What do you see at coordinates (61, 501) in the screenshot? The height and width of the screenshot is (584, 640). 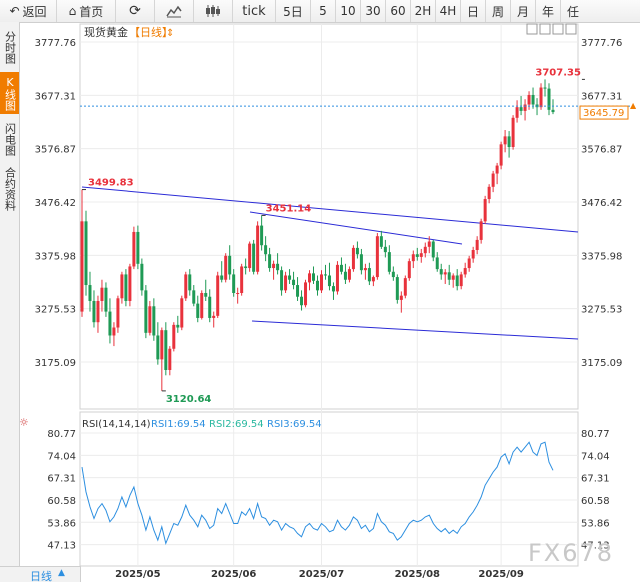 I see `rsi-tick-label: 60.58` at bounding box center [61, 501].